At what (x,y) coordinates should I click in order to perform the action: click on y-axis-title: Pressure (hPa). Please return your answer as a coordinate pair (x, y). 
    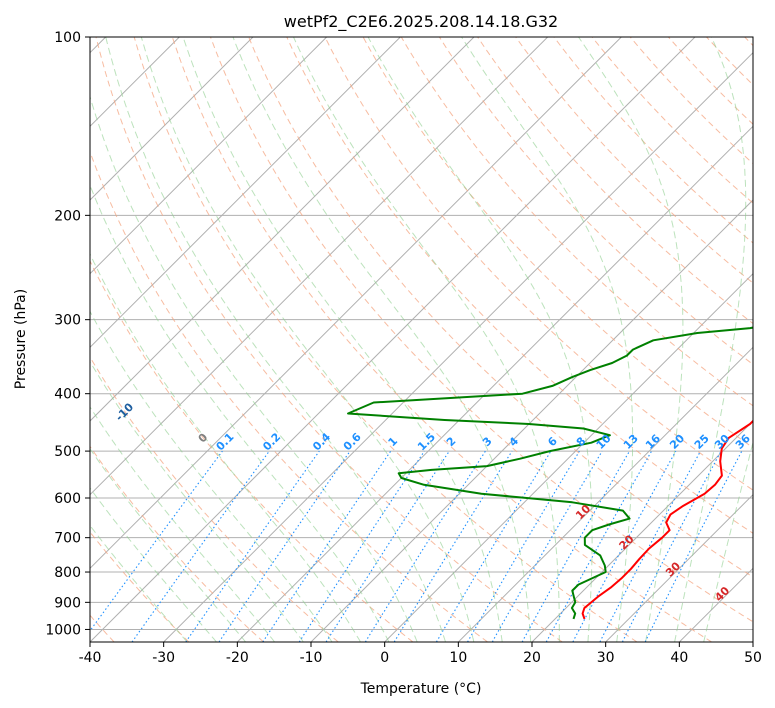
    Looking at the image, I should click on (21, 339).